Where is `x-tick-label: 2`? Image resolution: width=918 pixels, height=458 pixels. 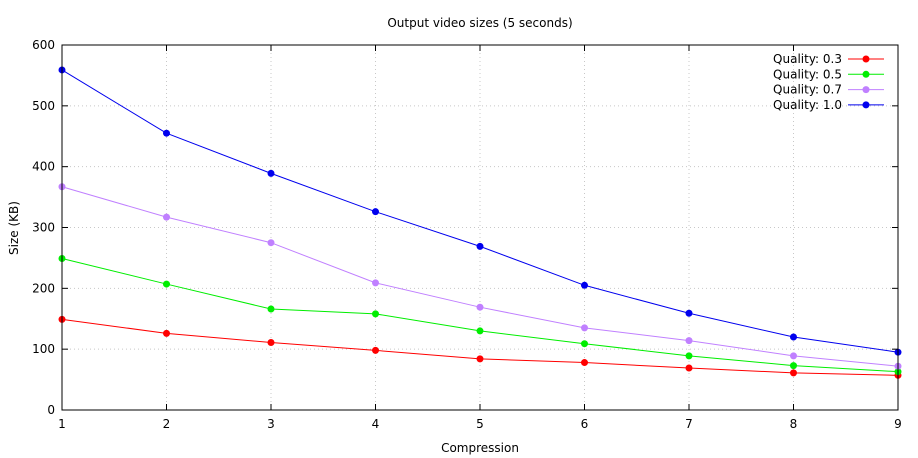
x-tick-label: 2 is located at coordinates (167, 424).